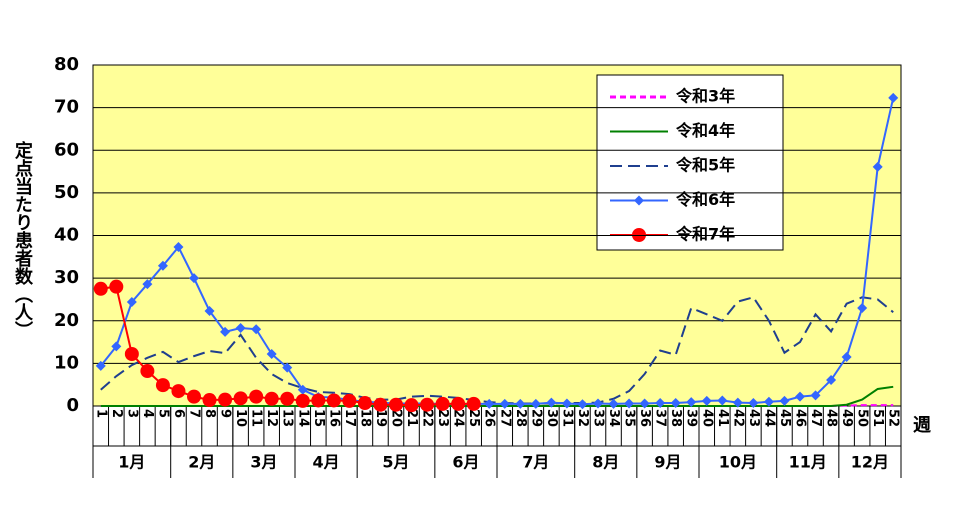 This screenshot has width=977, height=507. What do you see at coordinates (582, 418) in the screenshot?
I see `x-tick-label: 32` at bounding box center [582, 418].